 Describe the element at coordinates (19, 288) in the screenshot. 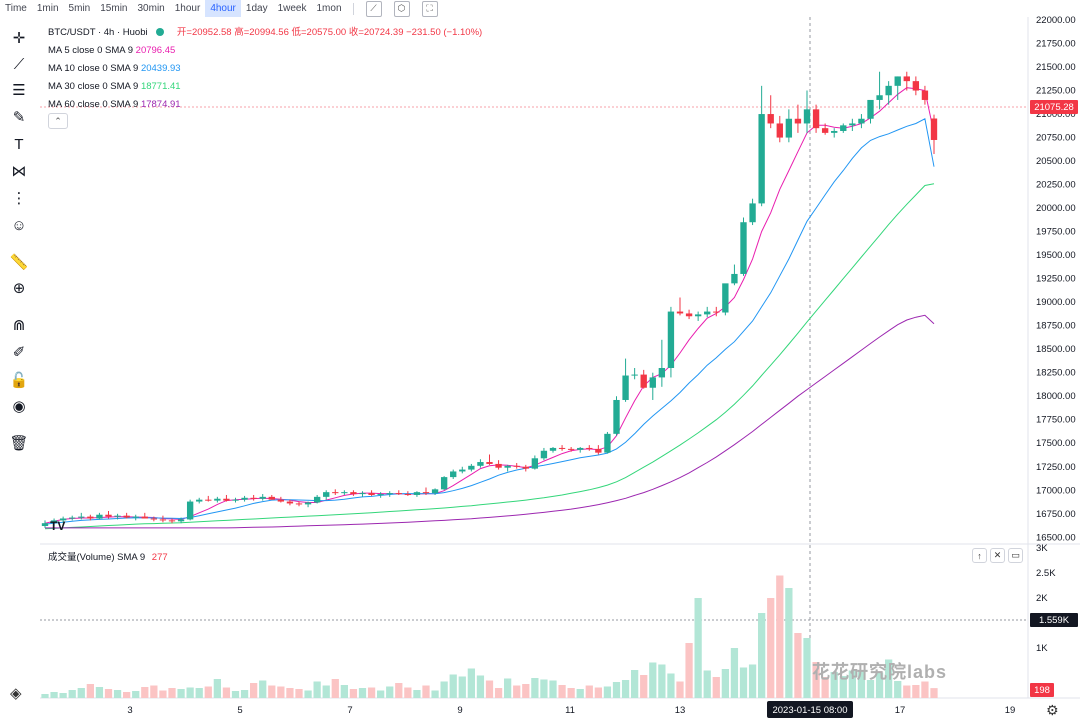

I see `zoom-in-icon: ⊕` at that location.